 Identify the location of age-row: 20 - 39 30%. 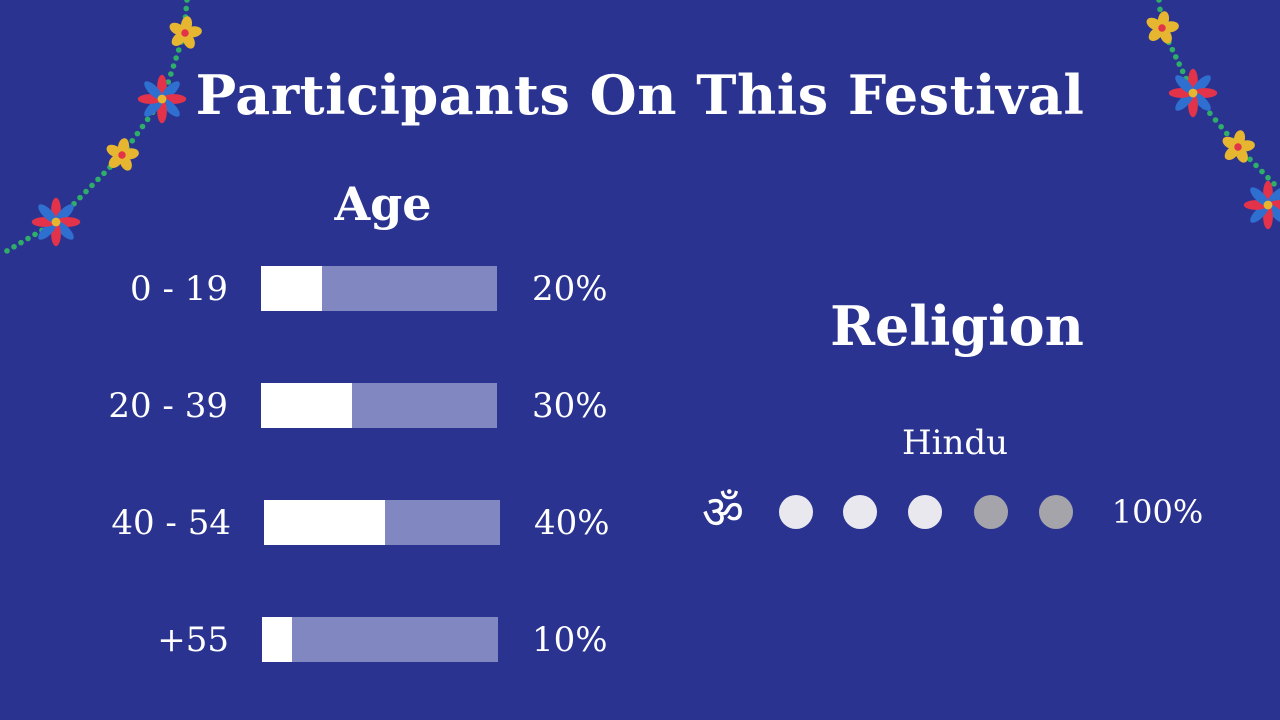
(640, 406).